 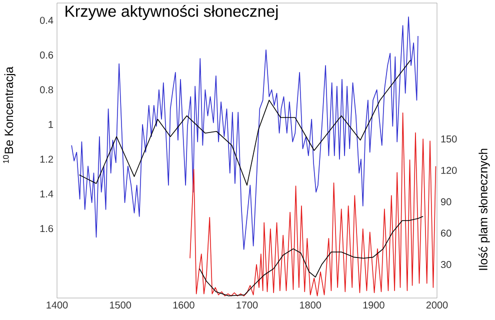 What do you see at coordinates (57, 305) in the screenshot?
I see `x-tick-label: 1400` at bounding box center [57, 305].